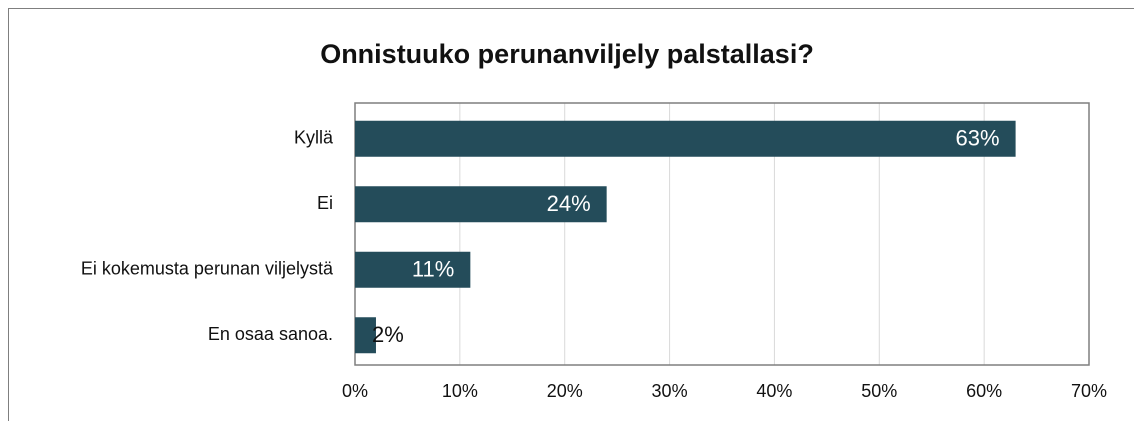  What do you see at coordinates (879, 391) in the screenshot?
I see `x-tick-label: 50%` at bounding box center [879, 391].